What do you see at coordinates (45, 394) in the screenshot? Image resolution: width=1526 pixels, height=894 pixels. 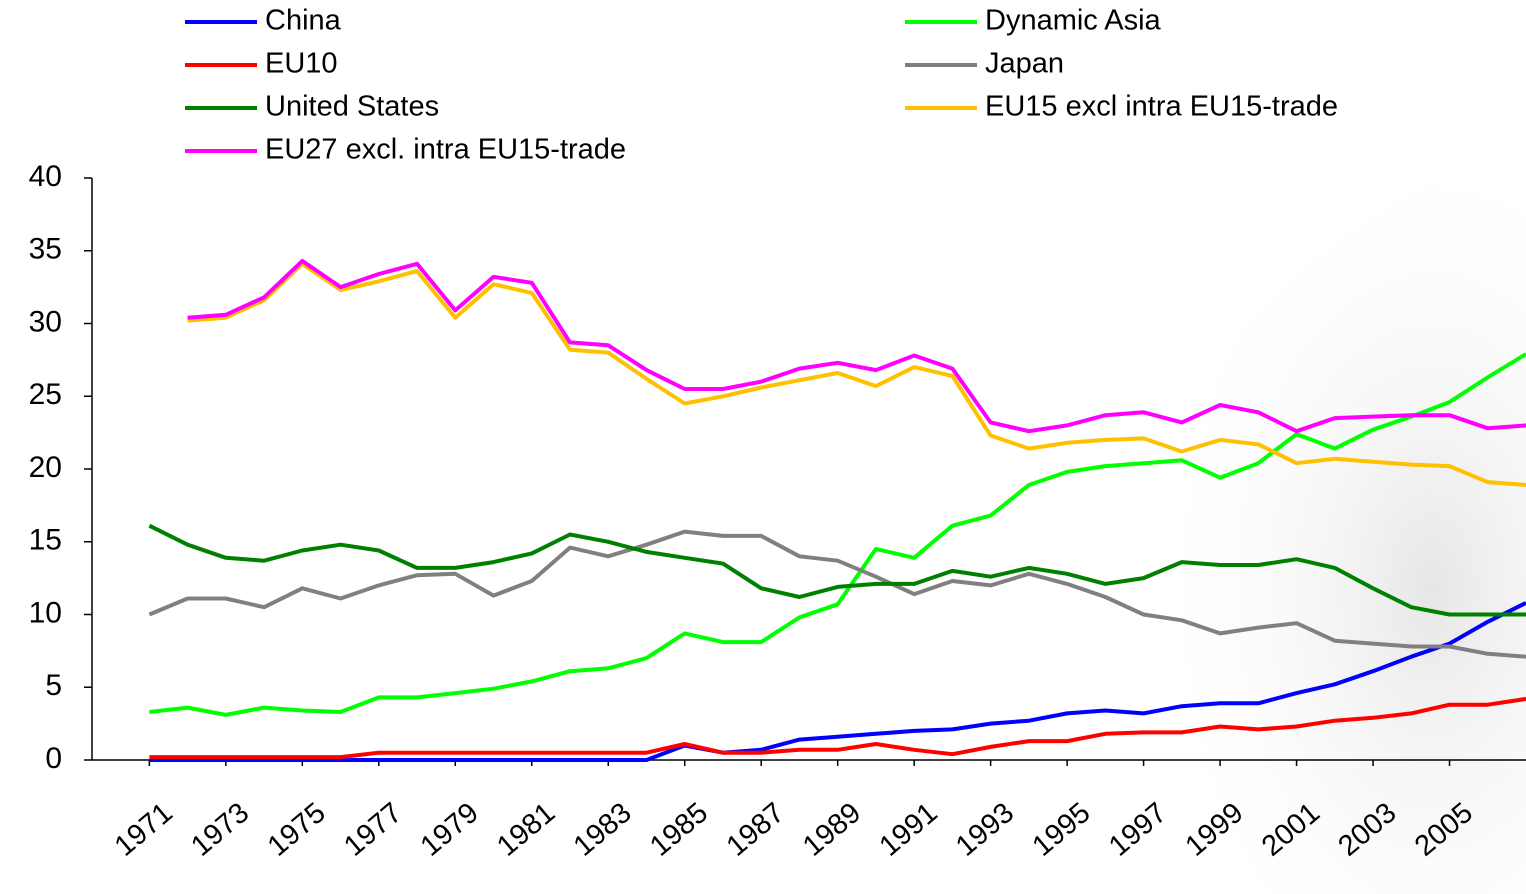 I see `y-tick-label: 25` at bounding box center [45, 394].